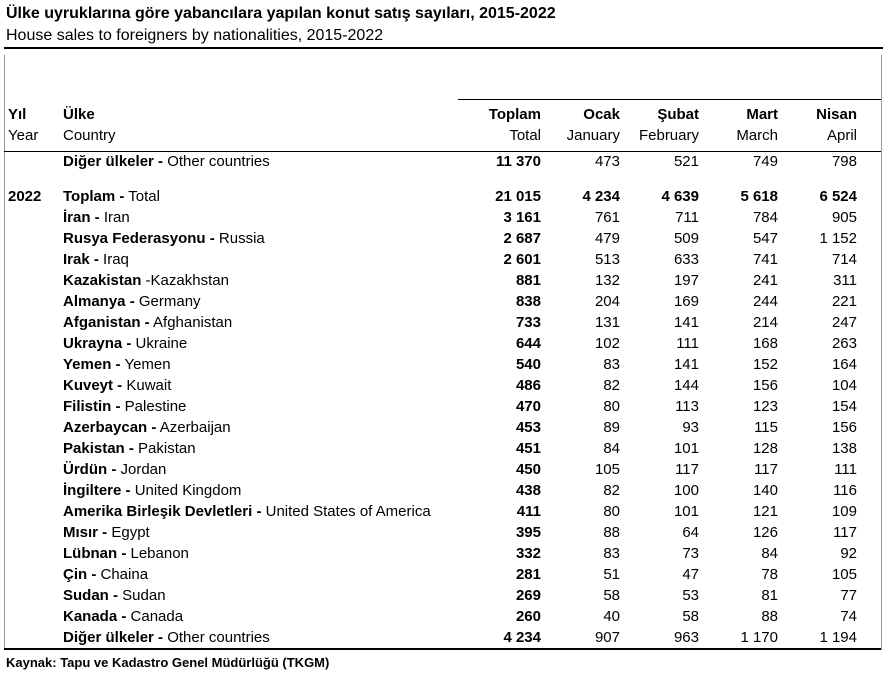 This screenshot has width=883, height=679. Describe the element at coordinates (130, 532) in the screenshot. I see `country-en: Egypt` at that location.